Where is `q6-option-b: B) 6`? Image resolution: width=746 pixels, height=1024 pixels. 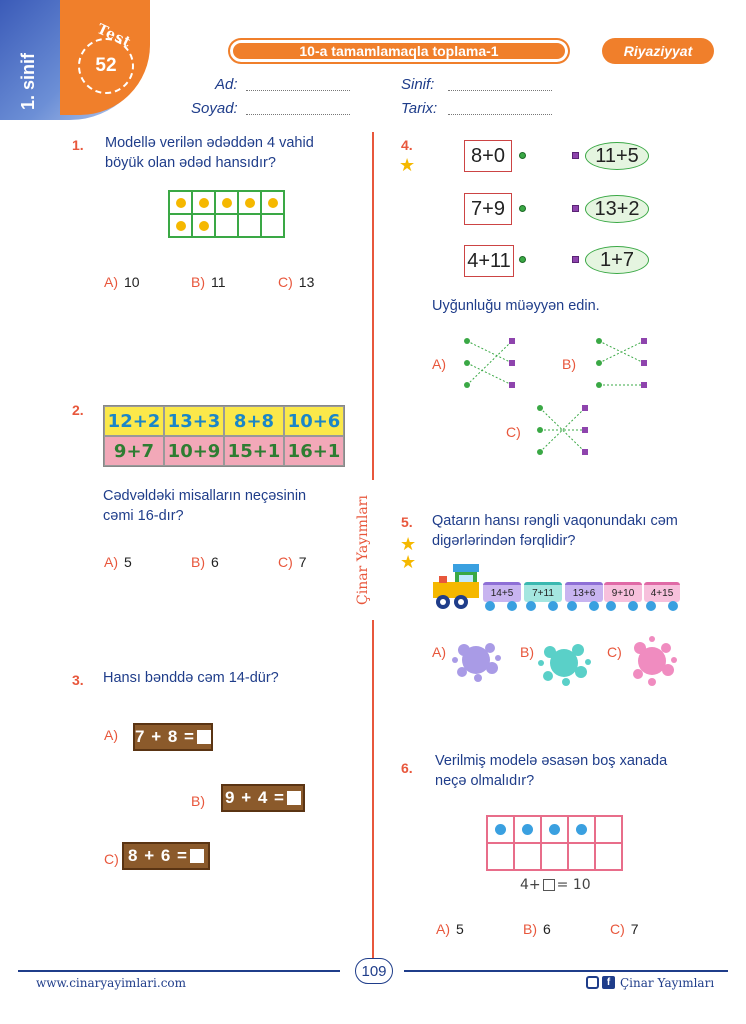
q6-option-b: B) 6 is located at coordinates (537, 929).